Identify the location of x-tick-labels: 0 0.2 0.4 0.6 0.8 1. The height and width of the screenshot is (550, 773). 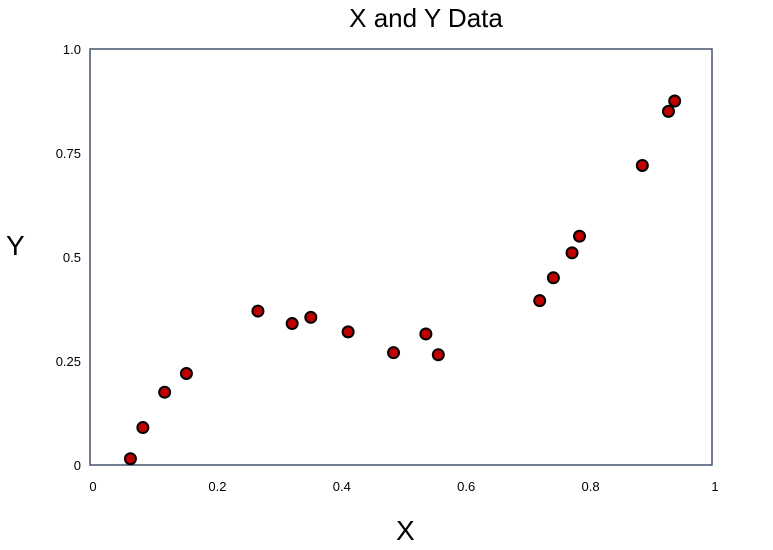
(403, 486).